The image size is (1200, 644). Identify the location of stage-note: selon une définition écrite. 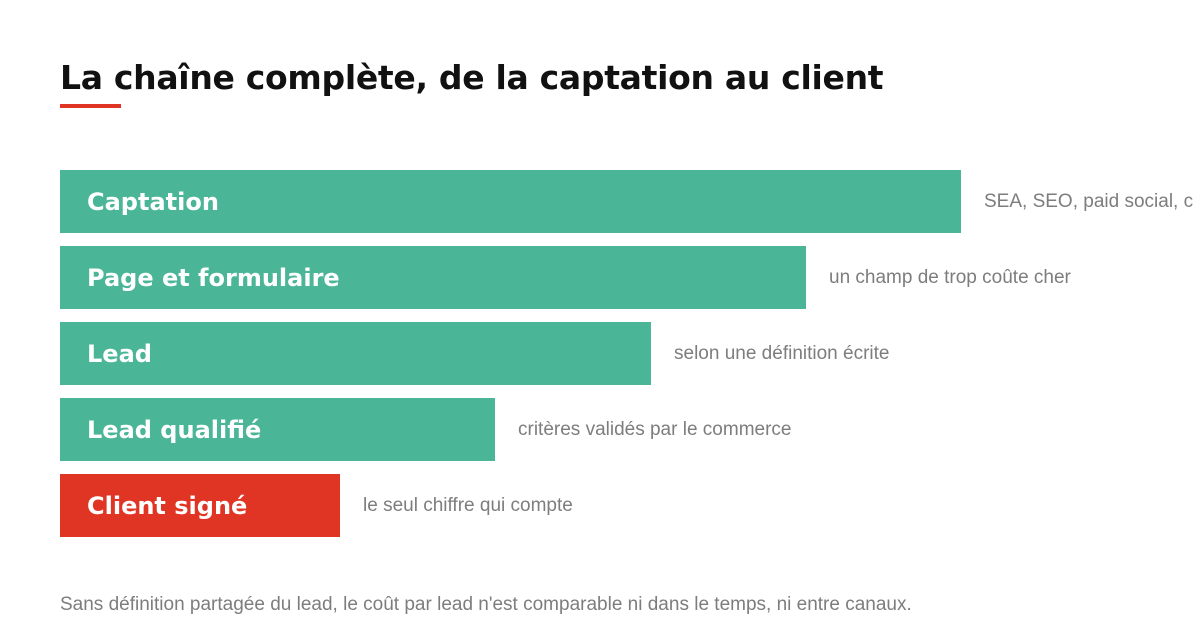
(782, 353).